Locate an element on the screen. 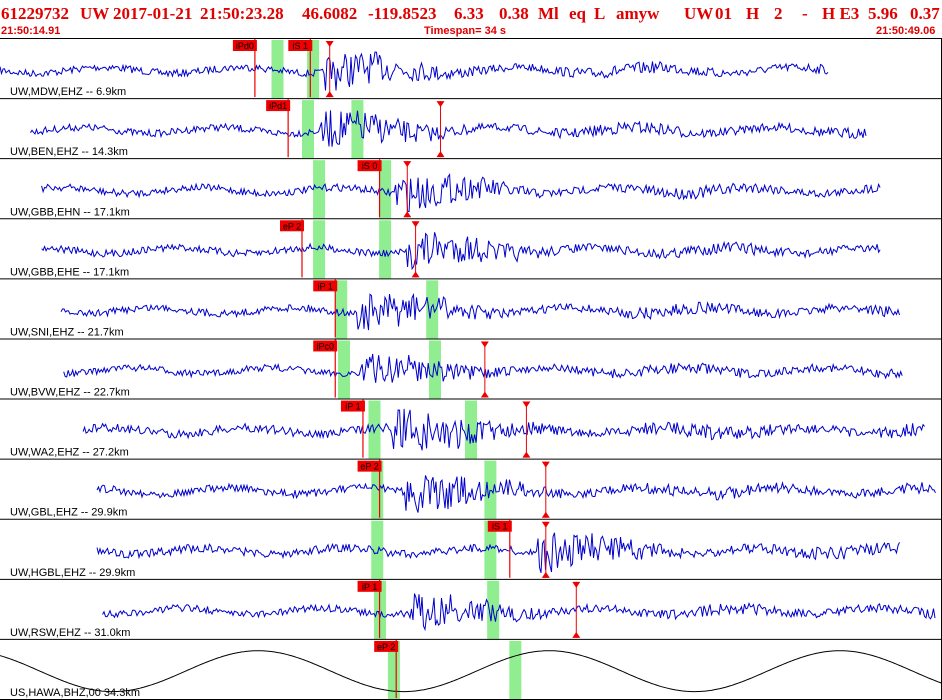 Image resolution: width=942 pixels, height=700 pixels. event-extra-2: 0.37 is located at coordinates (925, 13).